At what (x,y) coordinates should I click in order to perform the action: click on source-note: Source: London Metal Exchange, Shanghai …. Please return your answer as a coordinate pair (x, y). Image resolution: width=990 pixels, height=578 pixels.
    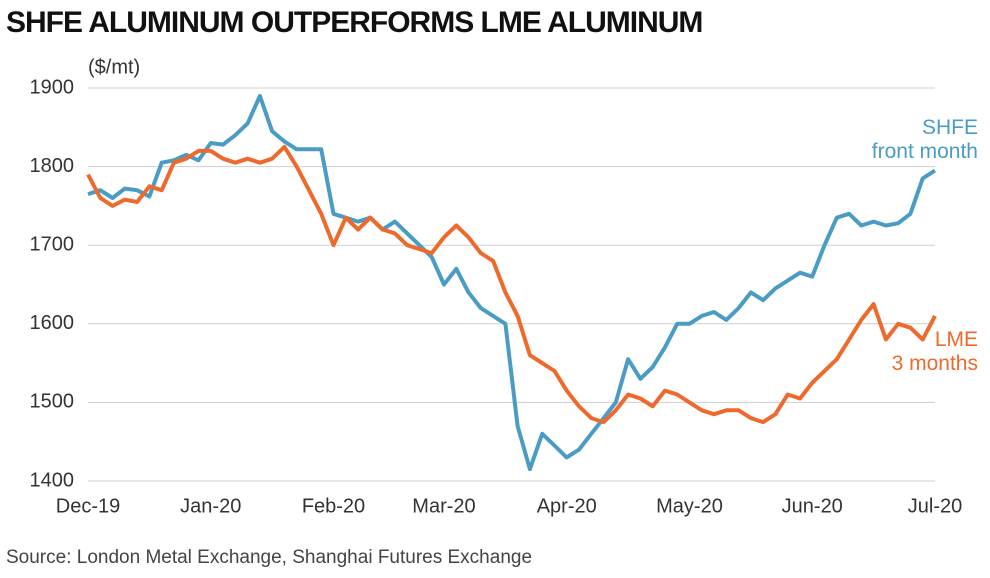
    Looking at the image, I should click on (269, 557).